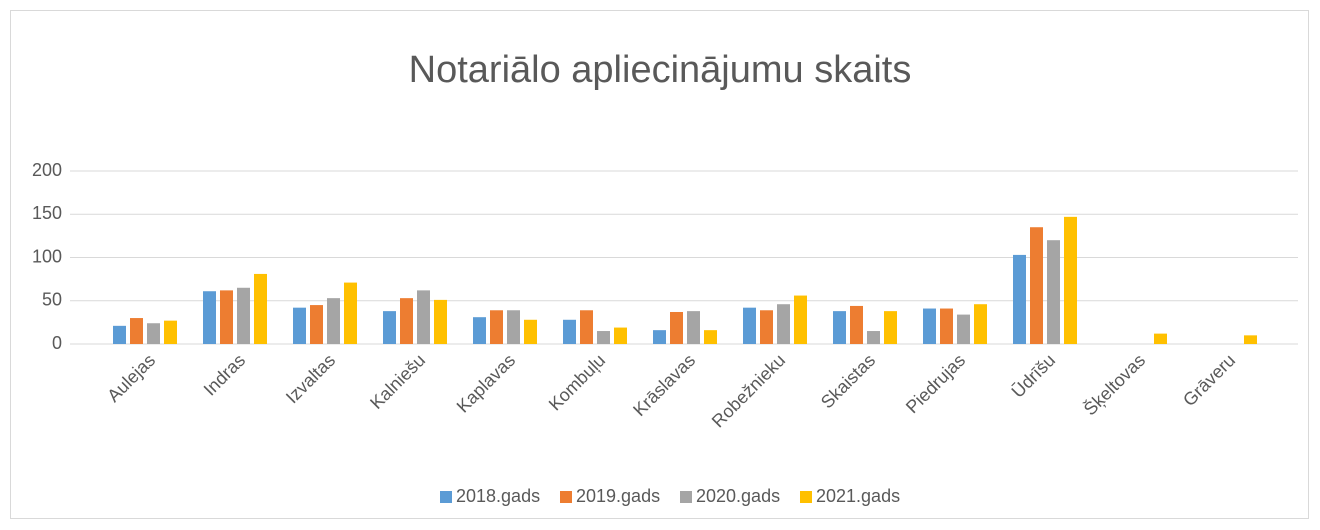  Describe the element at coordinates (52, 300) in the screenshot. I see `y-tick-label: 50` at that location.